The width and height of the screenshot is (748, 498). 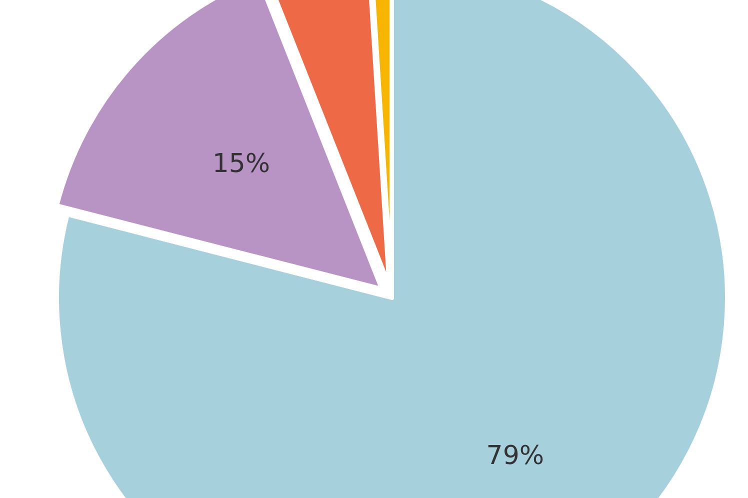 I want to click on data-label: 79%, so click(x=515, y=455).